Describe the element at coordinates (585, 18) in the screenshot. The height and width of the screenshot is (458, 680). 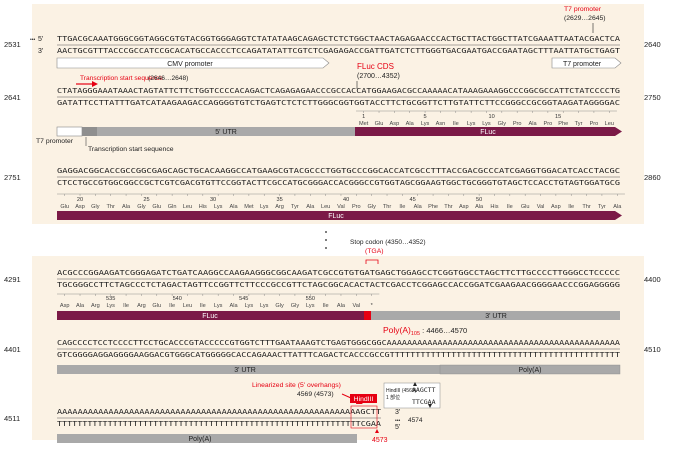
I see `t7-promoter-range: (2629…2645)` at that location.